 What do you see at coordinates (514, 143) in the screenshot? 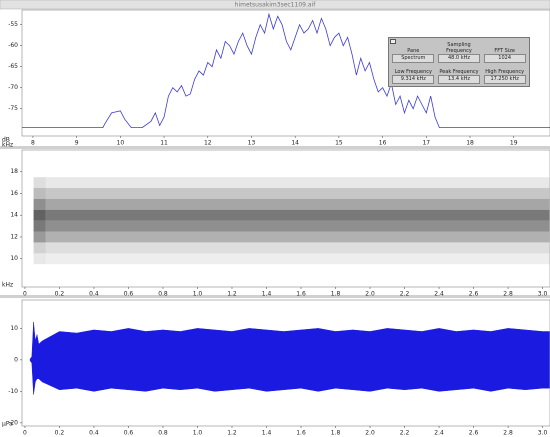
I see `x-tick-label: 19` at bounding box center [514, 143].